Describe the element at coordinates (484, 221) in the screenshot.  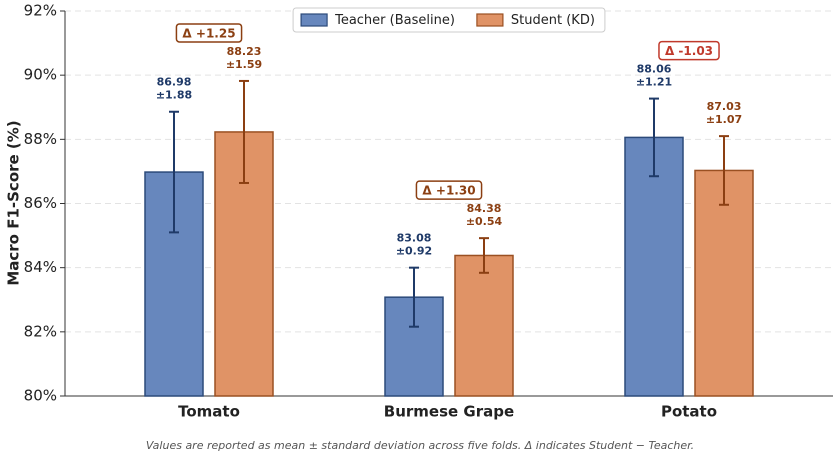
I see `error-label: ±0.54` at that location.